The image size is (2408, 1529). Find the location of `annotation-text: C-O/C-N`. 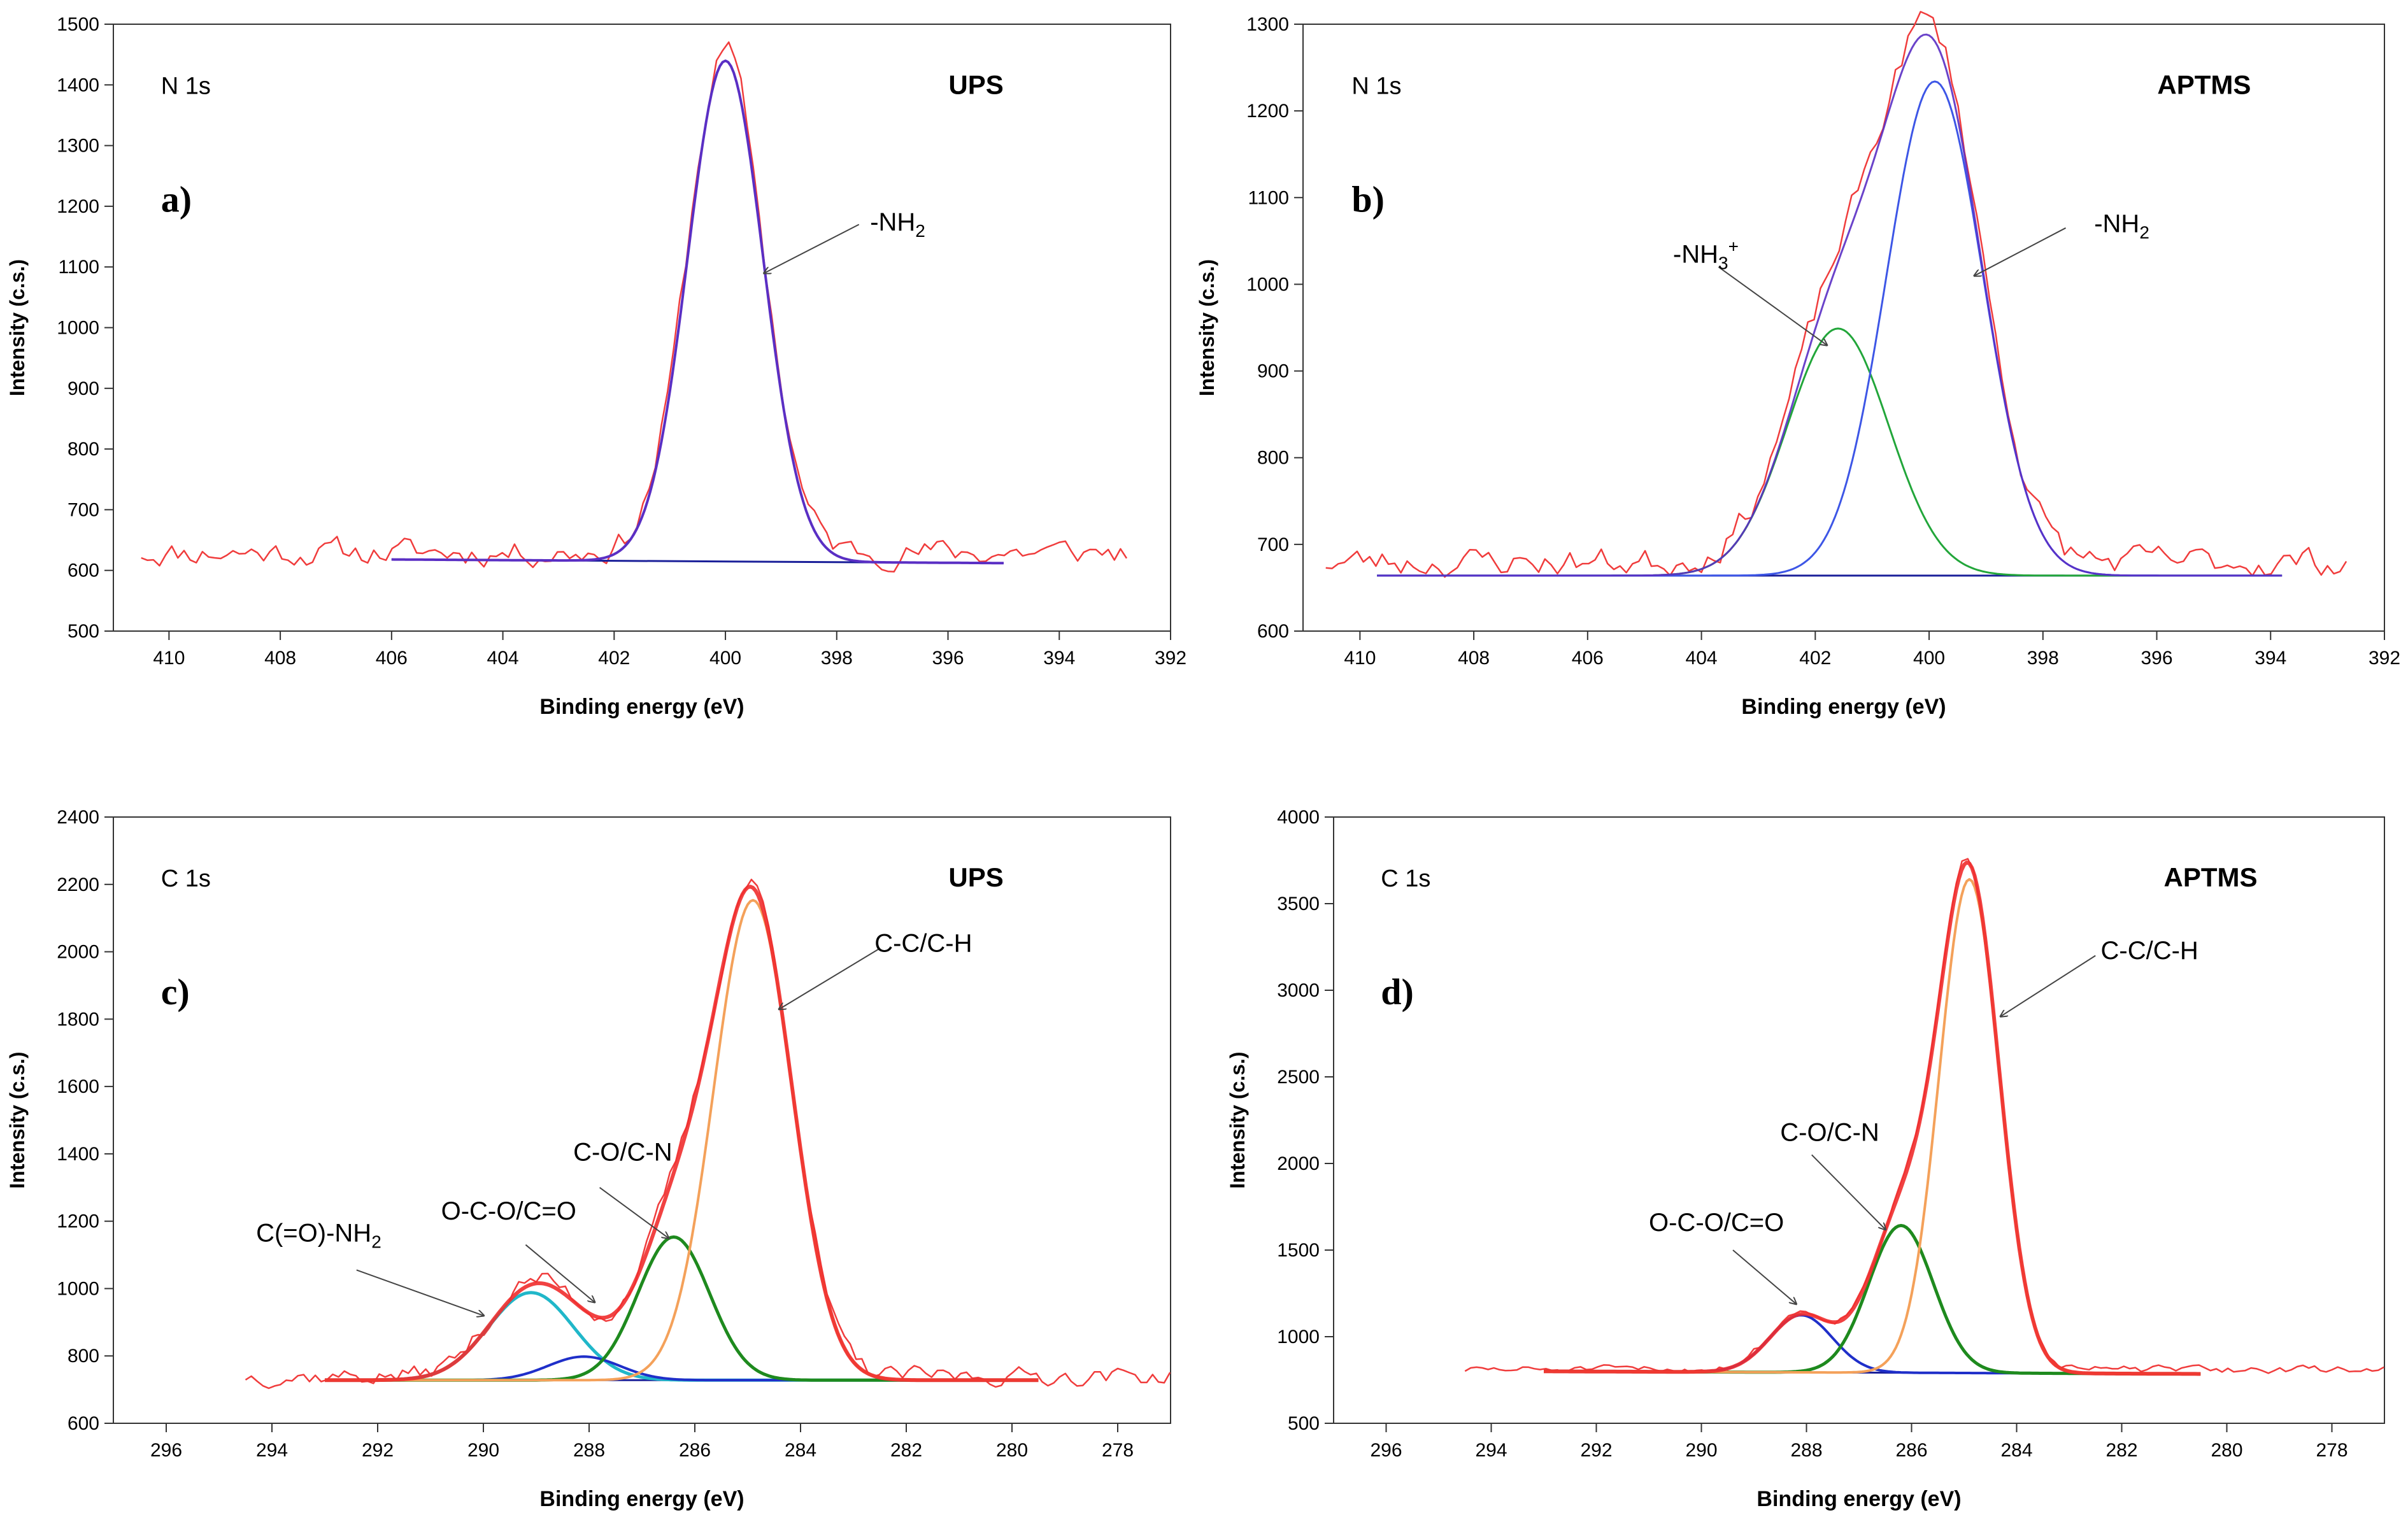

annotation-text: C-O/C-N is located at coordinates (623, 1152).